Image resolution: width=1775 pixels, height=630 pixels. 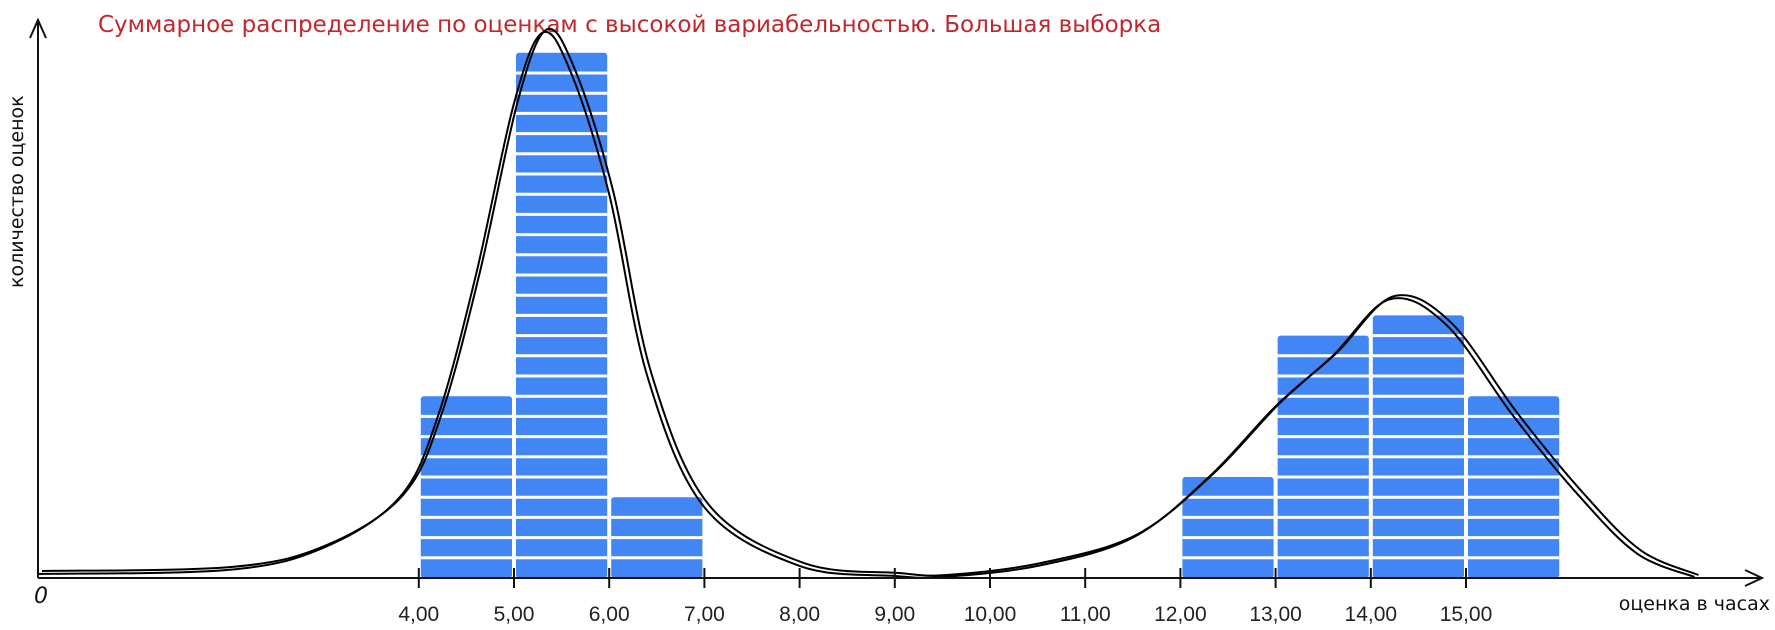 I want to click on x-tick-label: 6,00, so click(x=609, y=614).